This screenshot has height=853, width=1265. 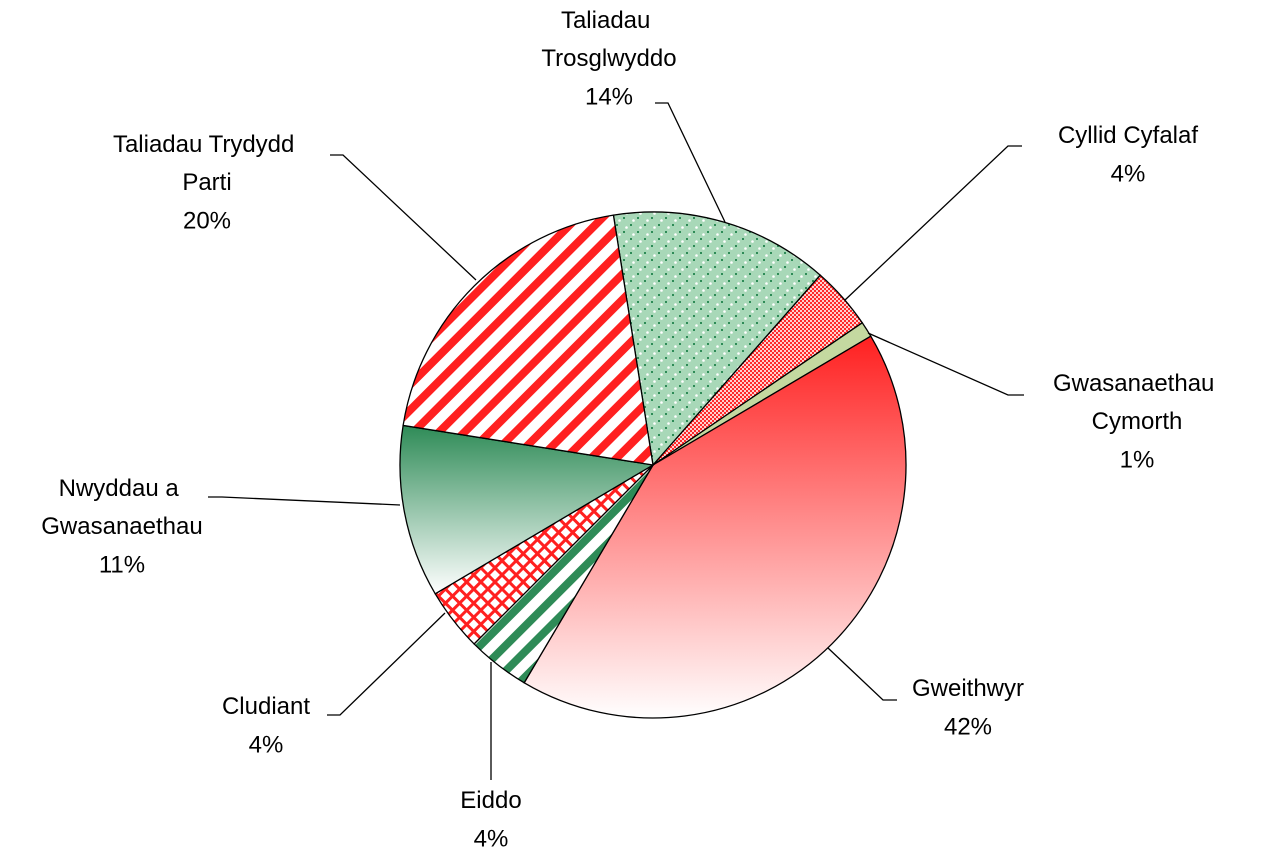 I want to click on slice-label: Cludiant, so click(x=266, y=706).